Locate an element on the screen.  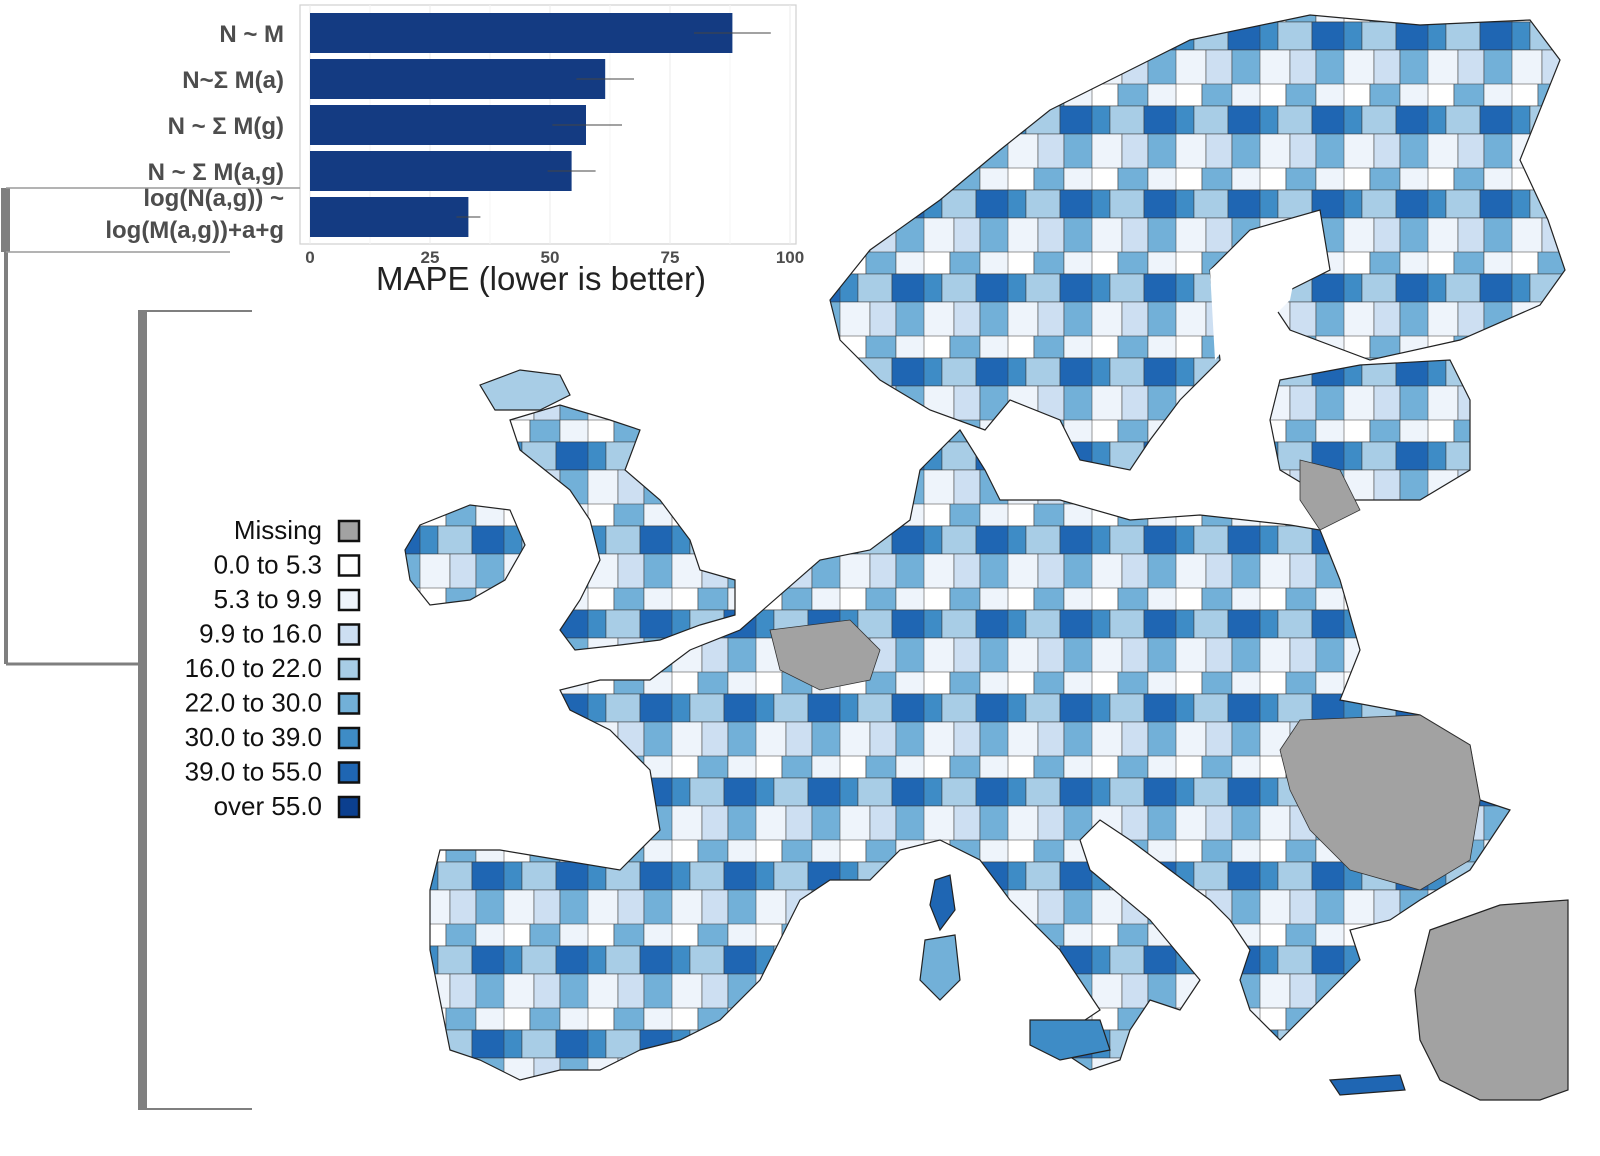
britain-region is located at coordinates (622, 527).